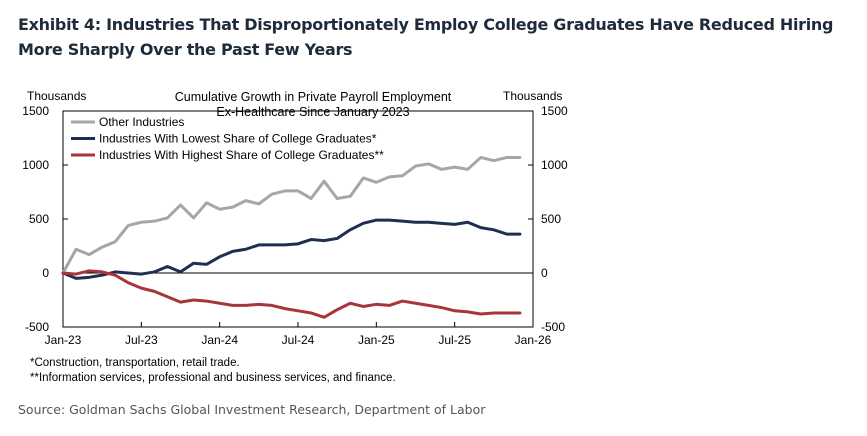  I want to click on x-tick-label: Jan-24, so click(219, 340).